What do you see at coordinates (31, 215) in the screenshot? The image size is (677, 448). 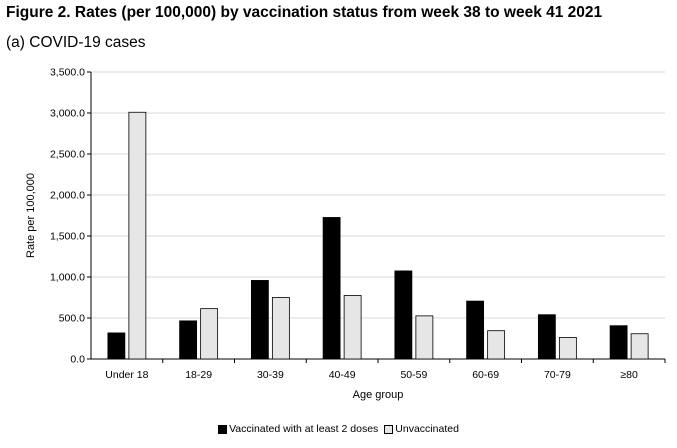 I see `y-axis-title: Rate per 100,000` at bounding box center [31, 215].